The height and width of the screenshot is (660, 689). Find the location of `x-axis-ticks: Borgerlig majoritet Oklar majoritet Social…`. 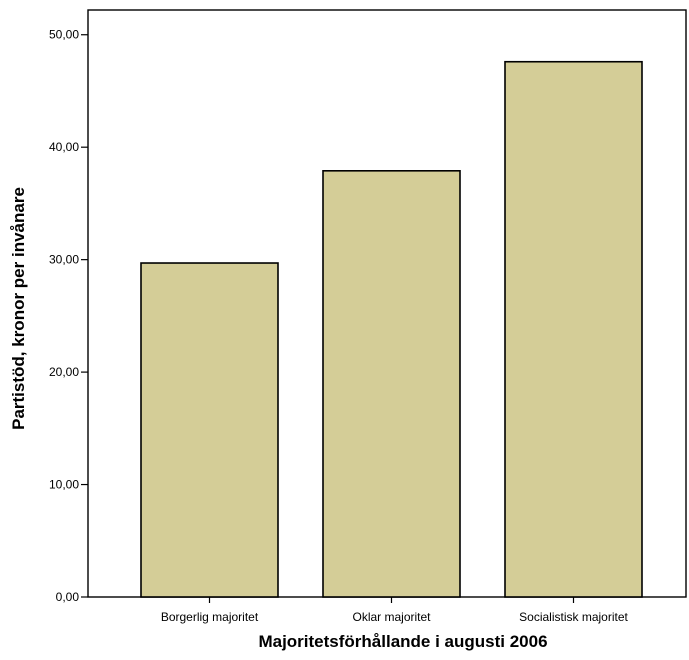

x-axis-ticks: Borgerlig majoritet Oklar majoritet Social… is located at coordinates (395, 610).